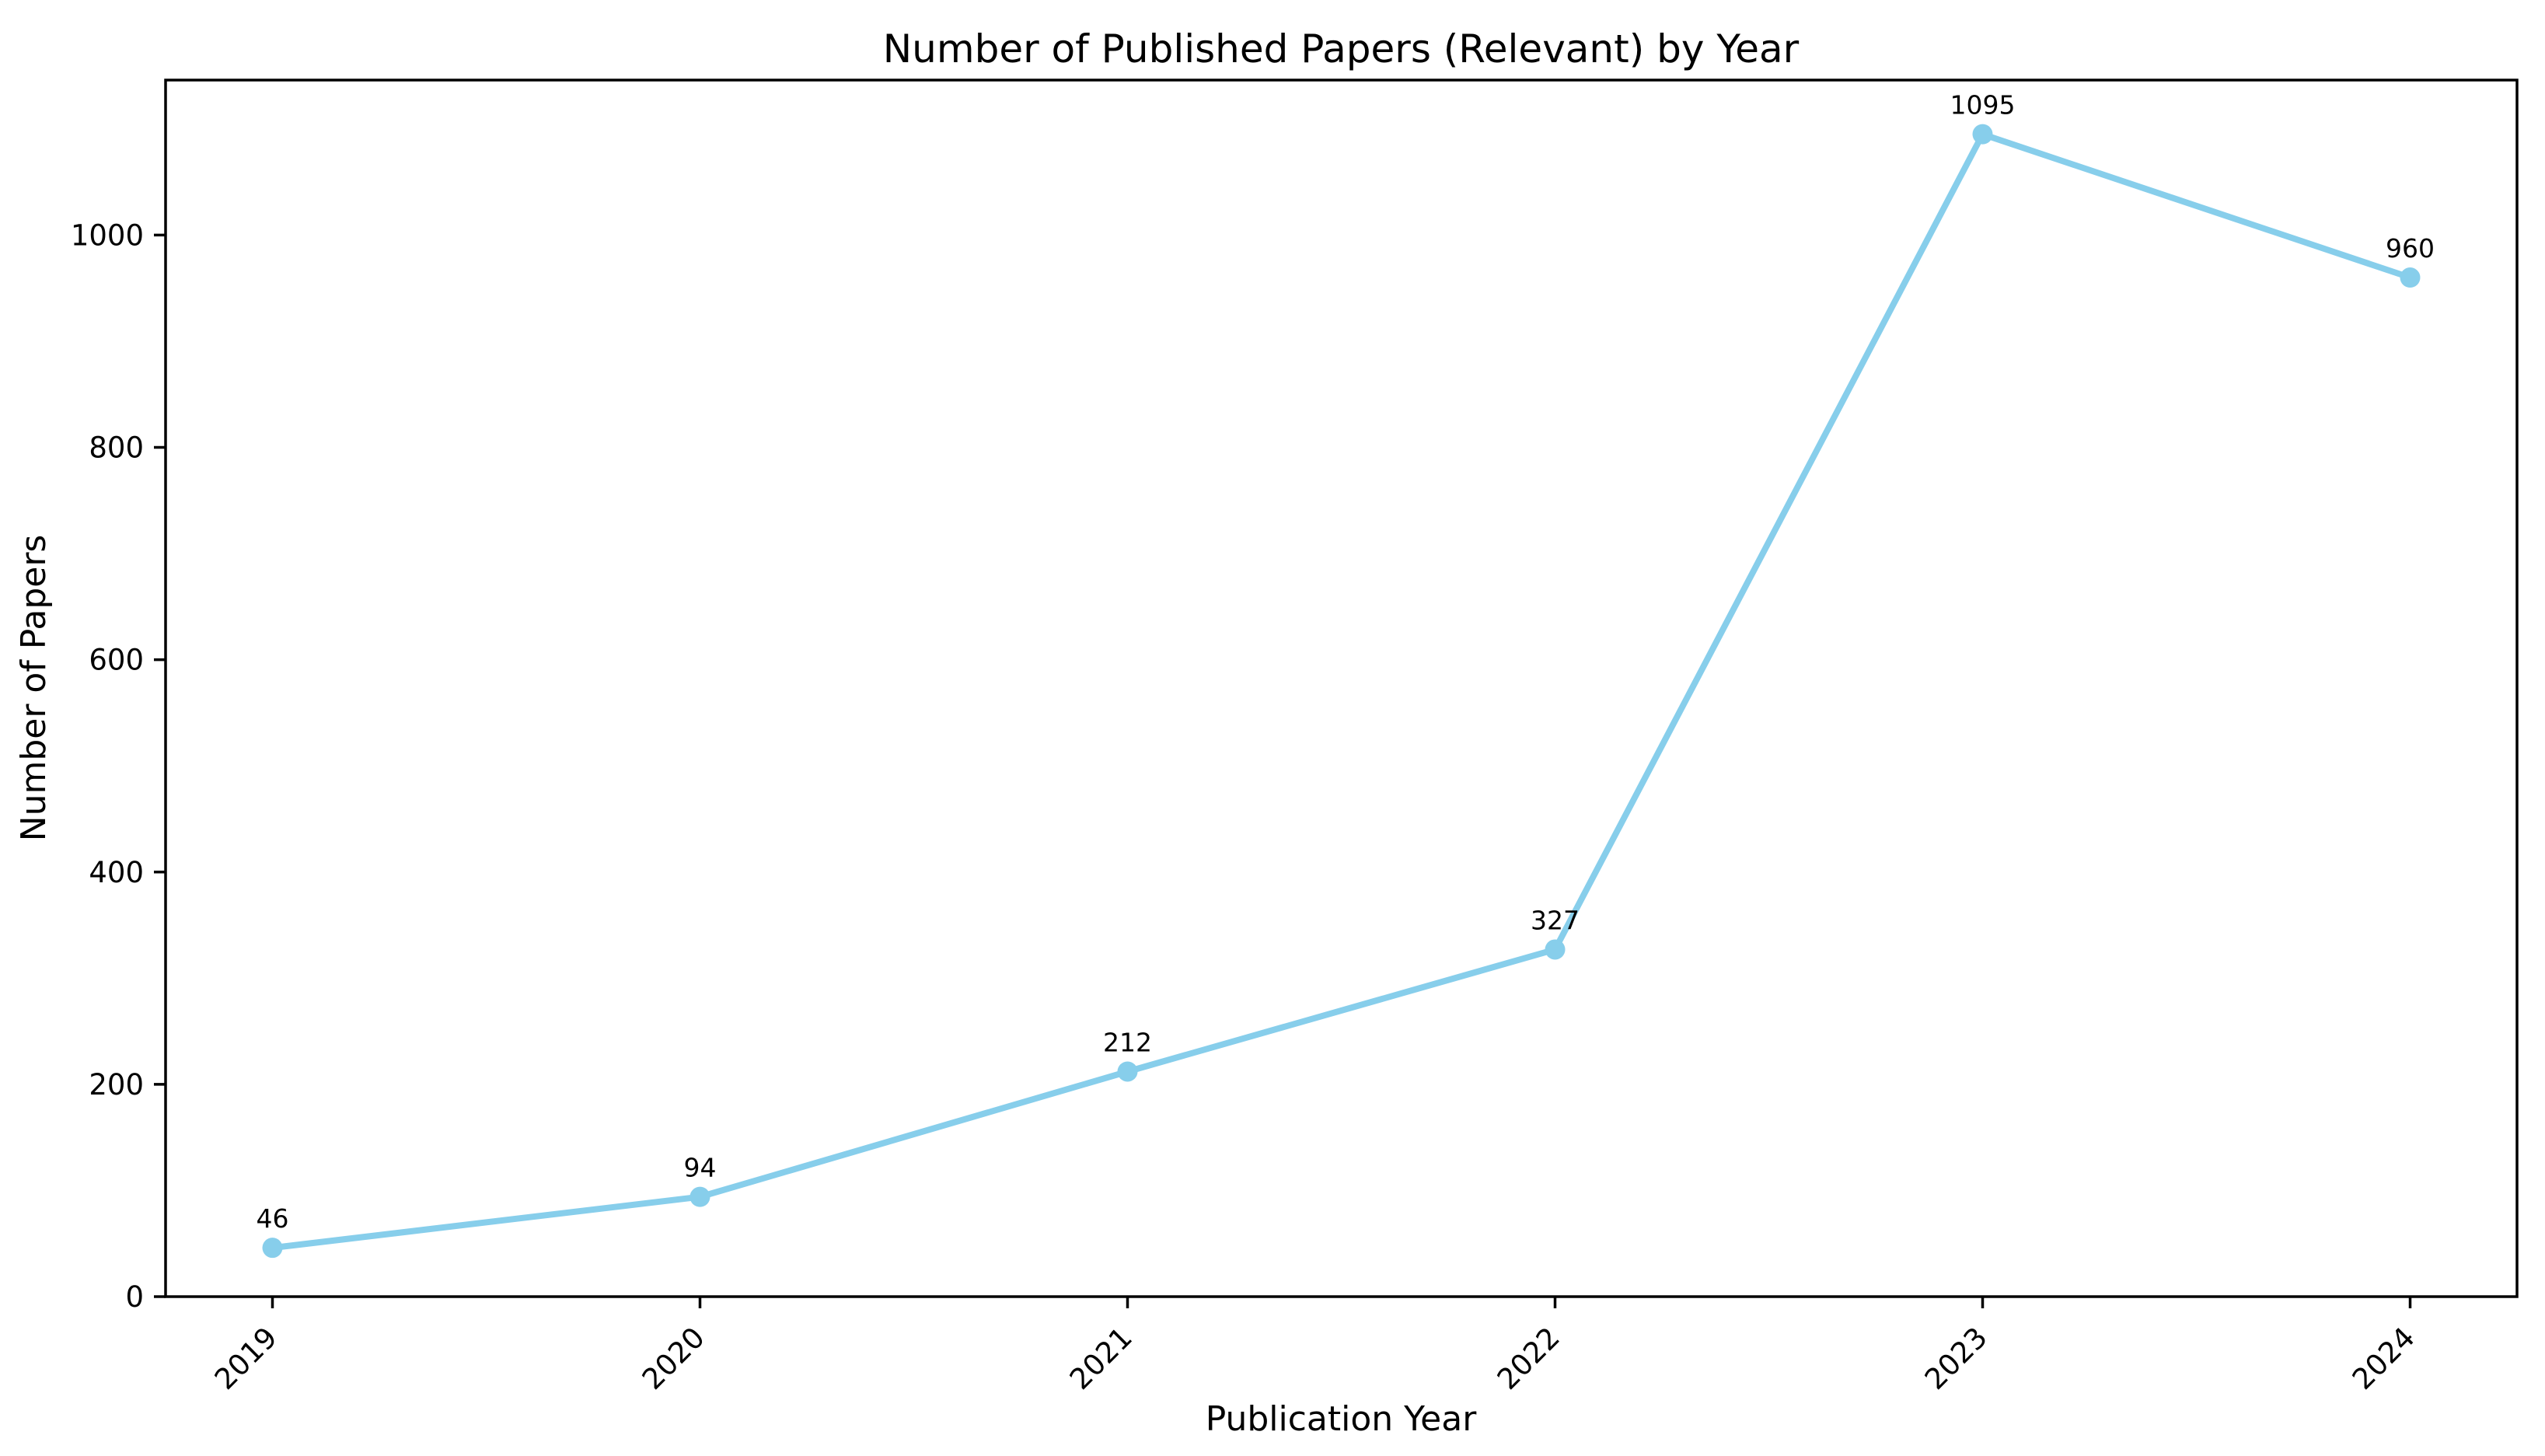 The image size is (2545, 1456). I want to click on data-point-label: 960, so click(2410, 248).